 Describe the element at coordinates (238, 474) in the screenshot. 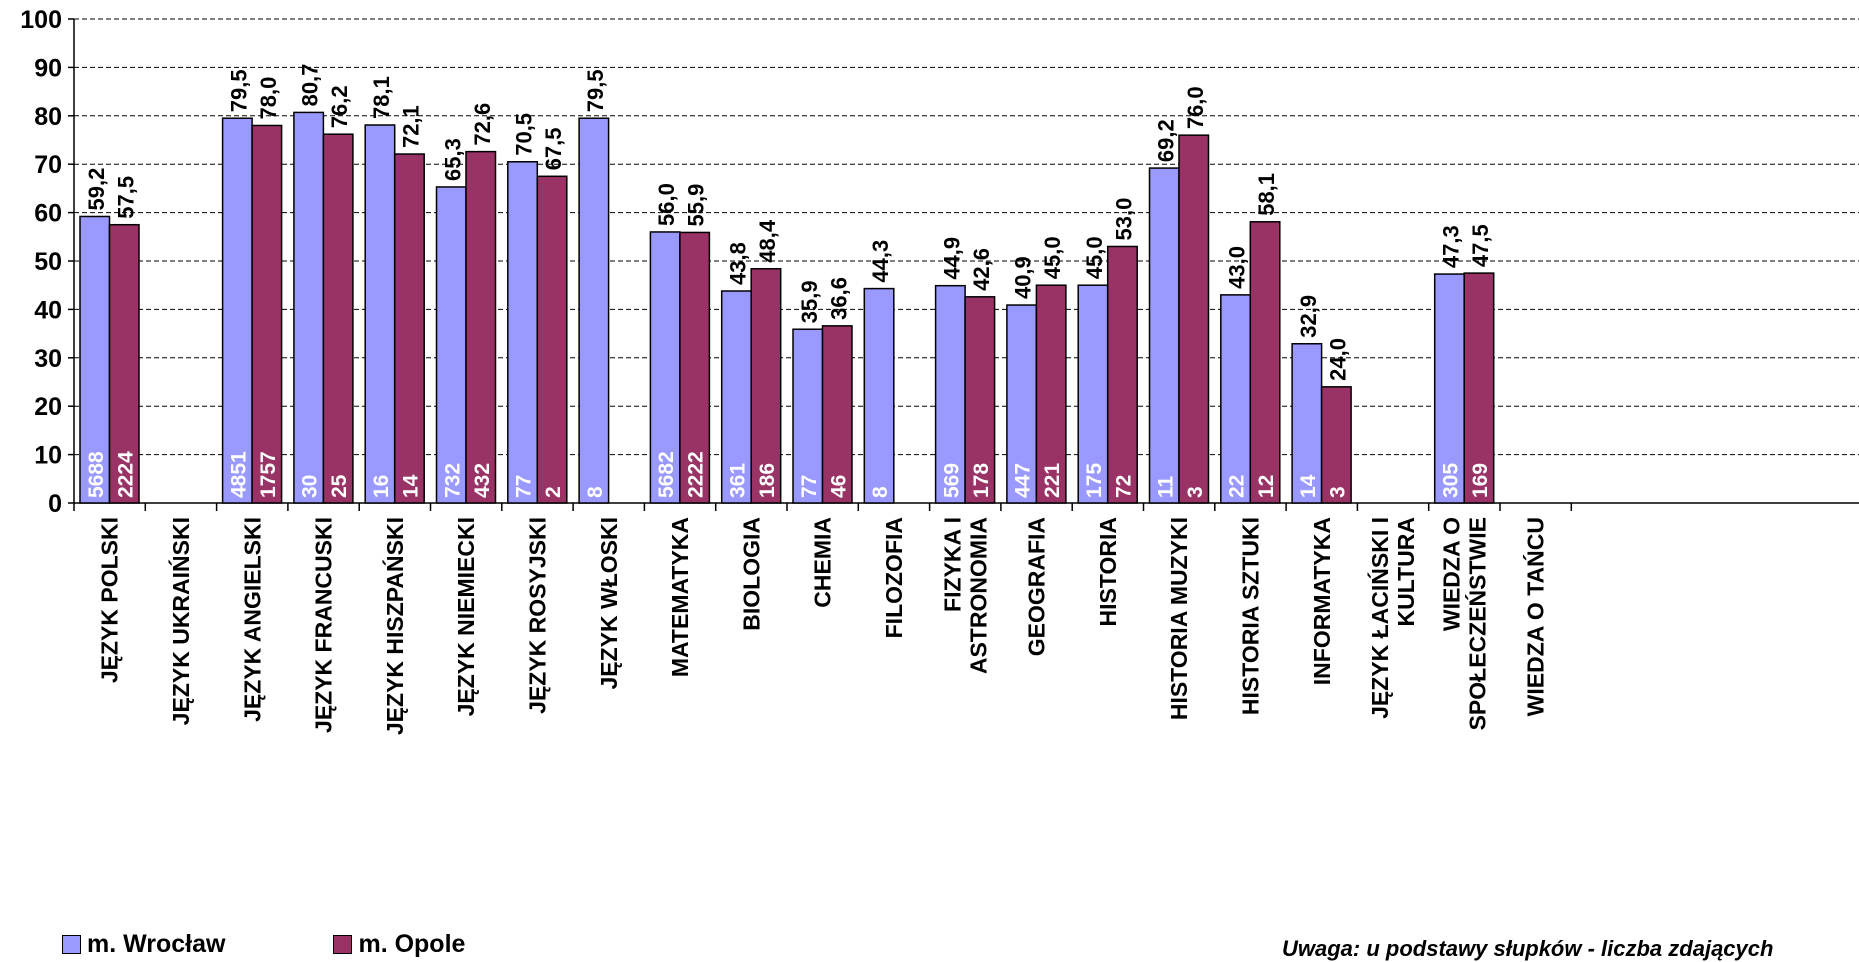

I see `count-label: 4851` at that location.